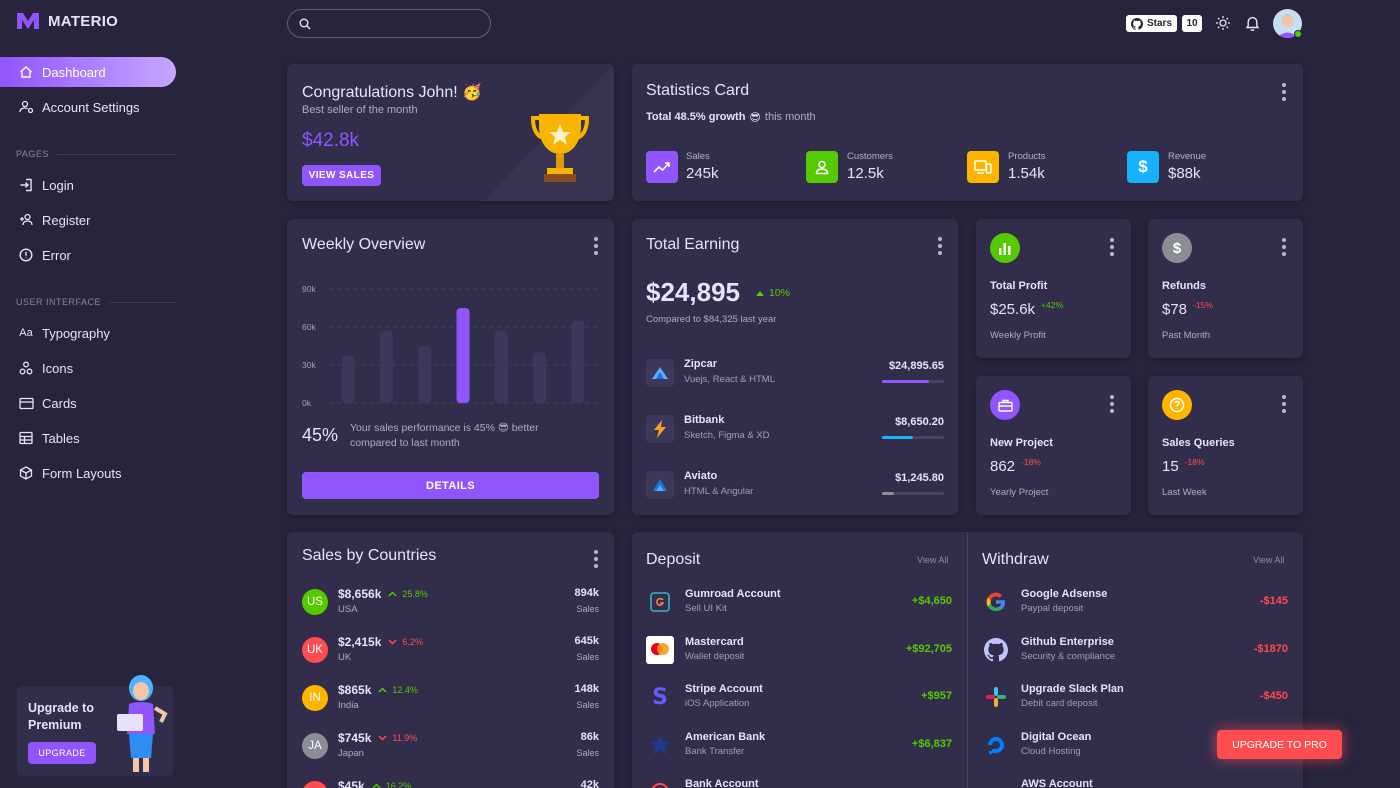  Describe the element at coordinates (88, 368) in the screenshot. I see `sidebar-item-icons: Icons` at that location.